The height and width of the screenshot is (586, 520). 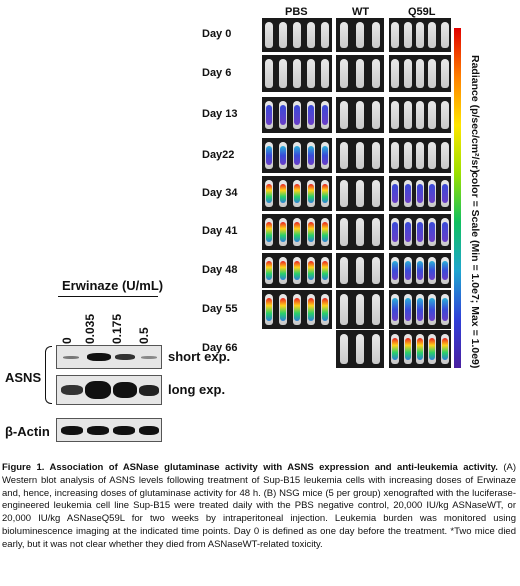 What do you see at coordinates (217, 34) in the screenshot?
I see `day-label-0: Day 0` at bounding box center [217, 34].